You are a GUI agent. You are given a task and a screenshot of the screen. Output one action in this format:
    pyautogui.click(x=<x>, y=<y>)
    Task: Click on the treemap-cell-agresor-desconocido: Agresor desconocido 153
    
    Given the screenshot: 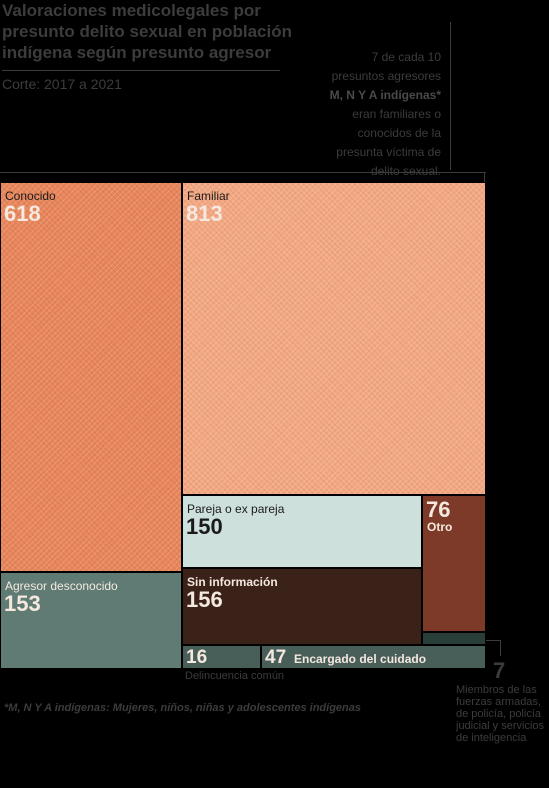 What is the action you would take?
    pyautogui.click(x=91, y=620)
    